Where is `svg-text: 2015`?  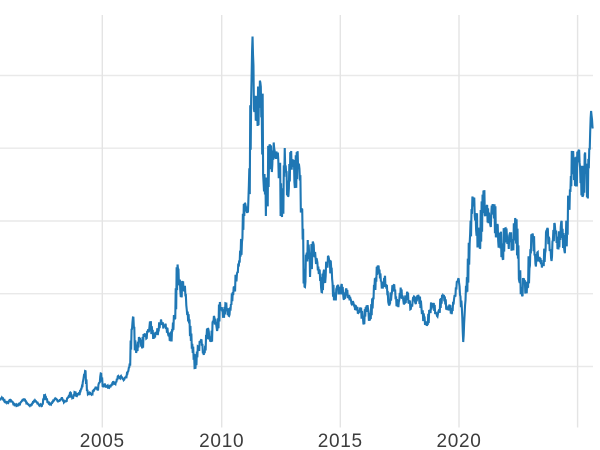
svg-text: 2015 is located at coordinates (340, 440).